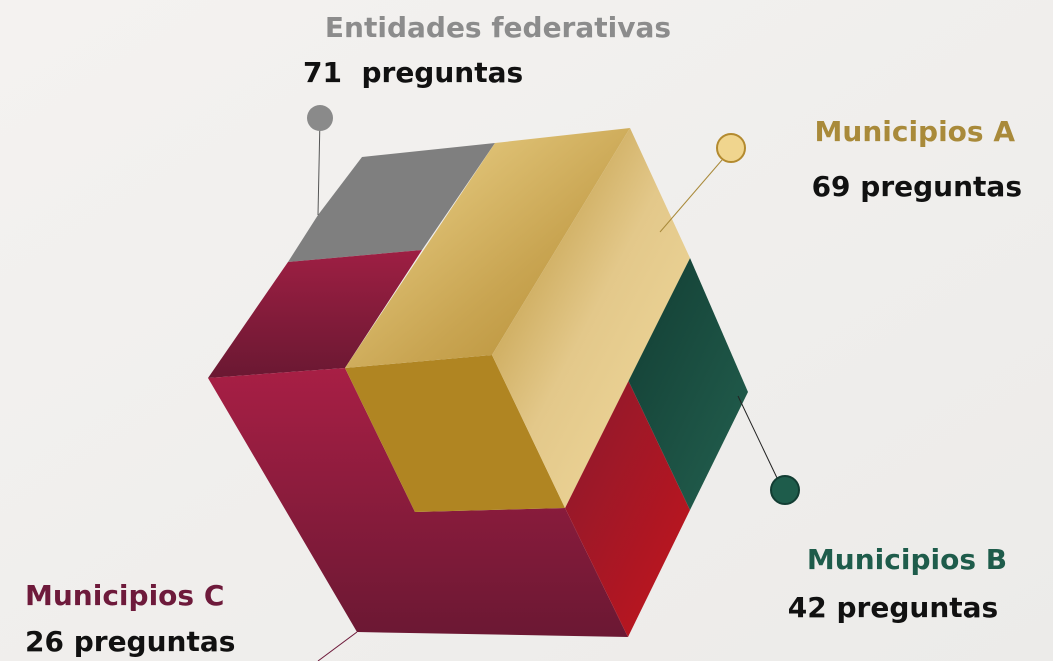 Image resolution: width=1053 pixels, height=665 pixels. I want to click on gold-right-face, so click(591, 318).